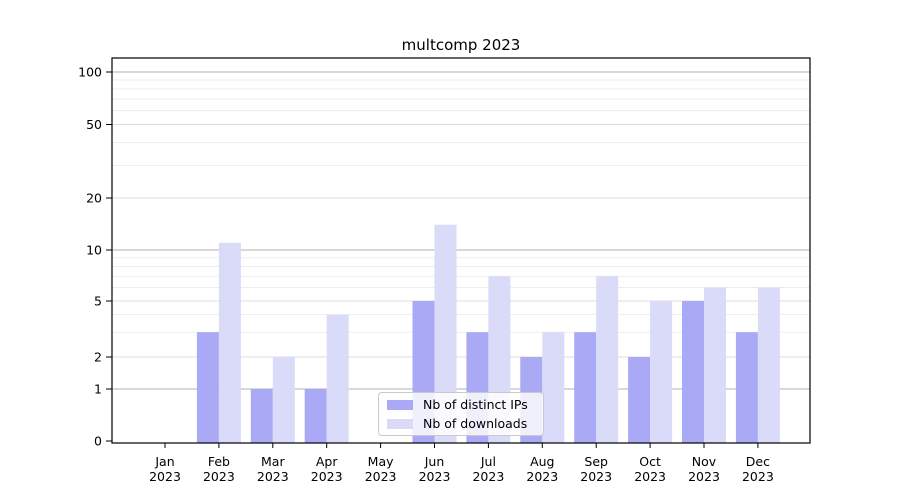 The image size is (900, 500). I want to click on y-tick-label: 1, so click(98, 389).